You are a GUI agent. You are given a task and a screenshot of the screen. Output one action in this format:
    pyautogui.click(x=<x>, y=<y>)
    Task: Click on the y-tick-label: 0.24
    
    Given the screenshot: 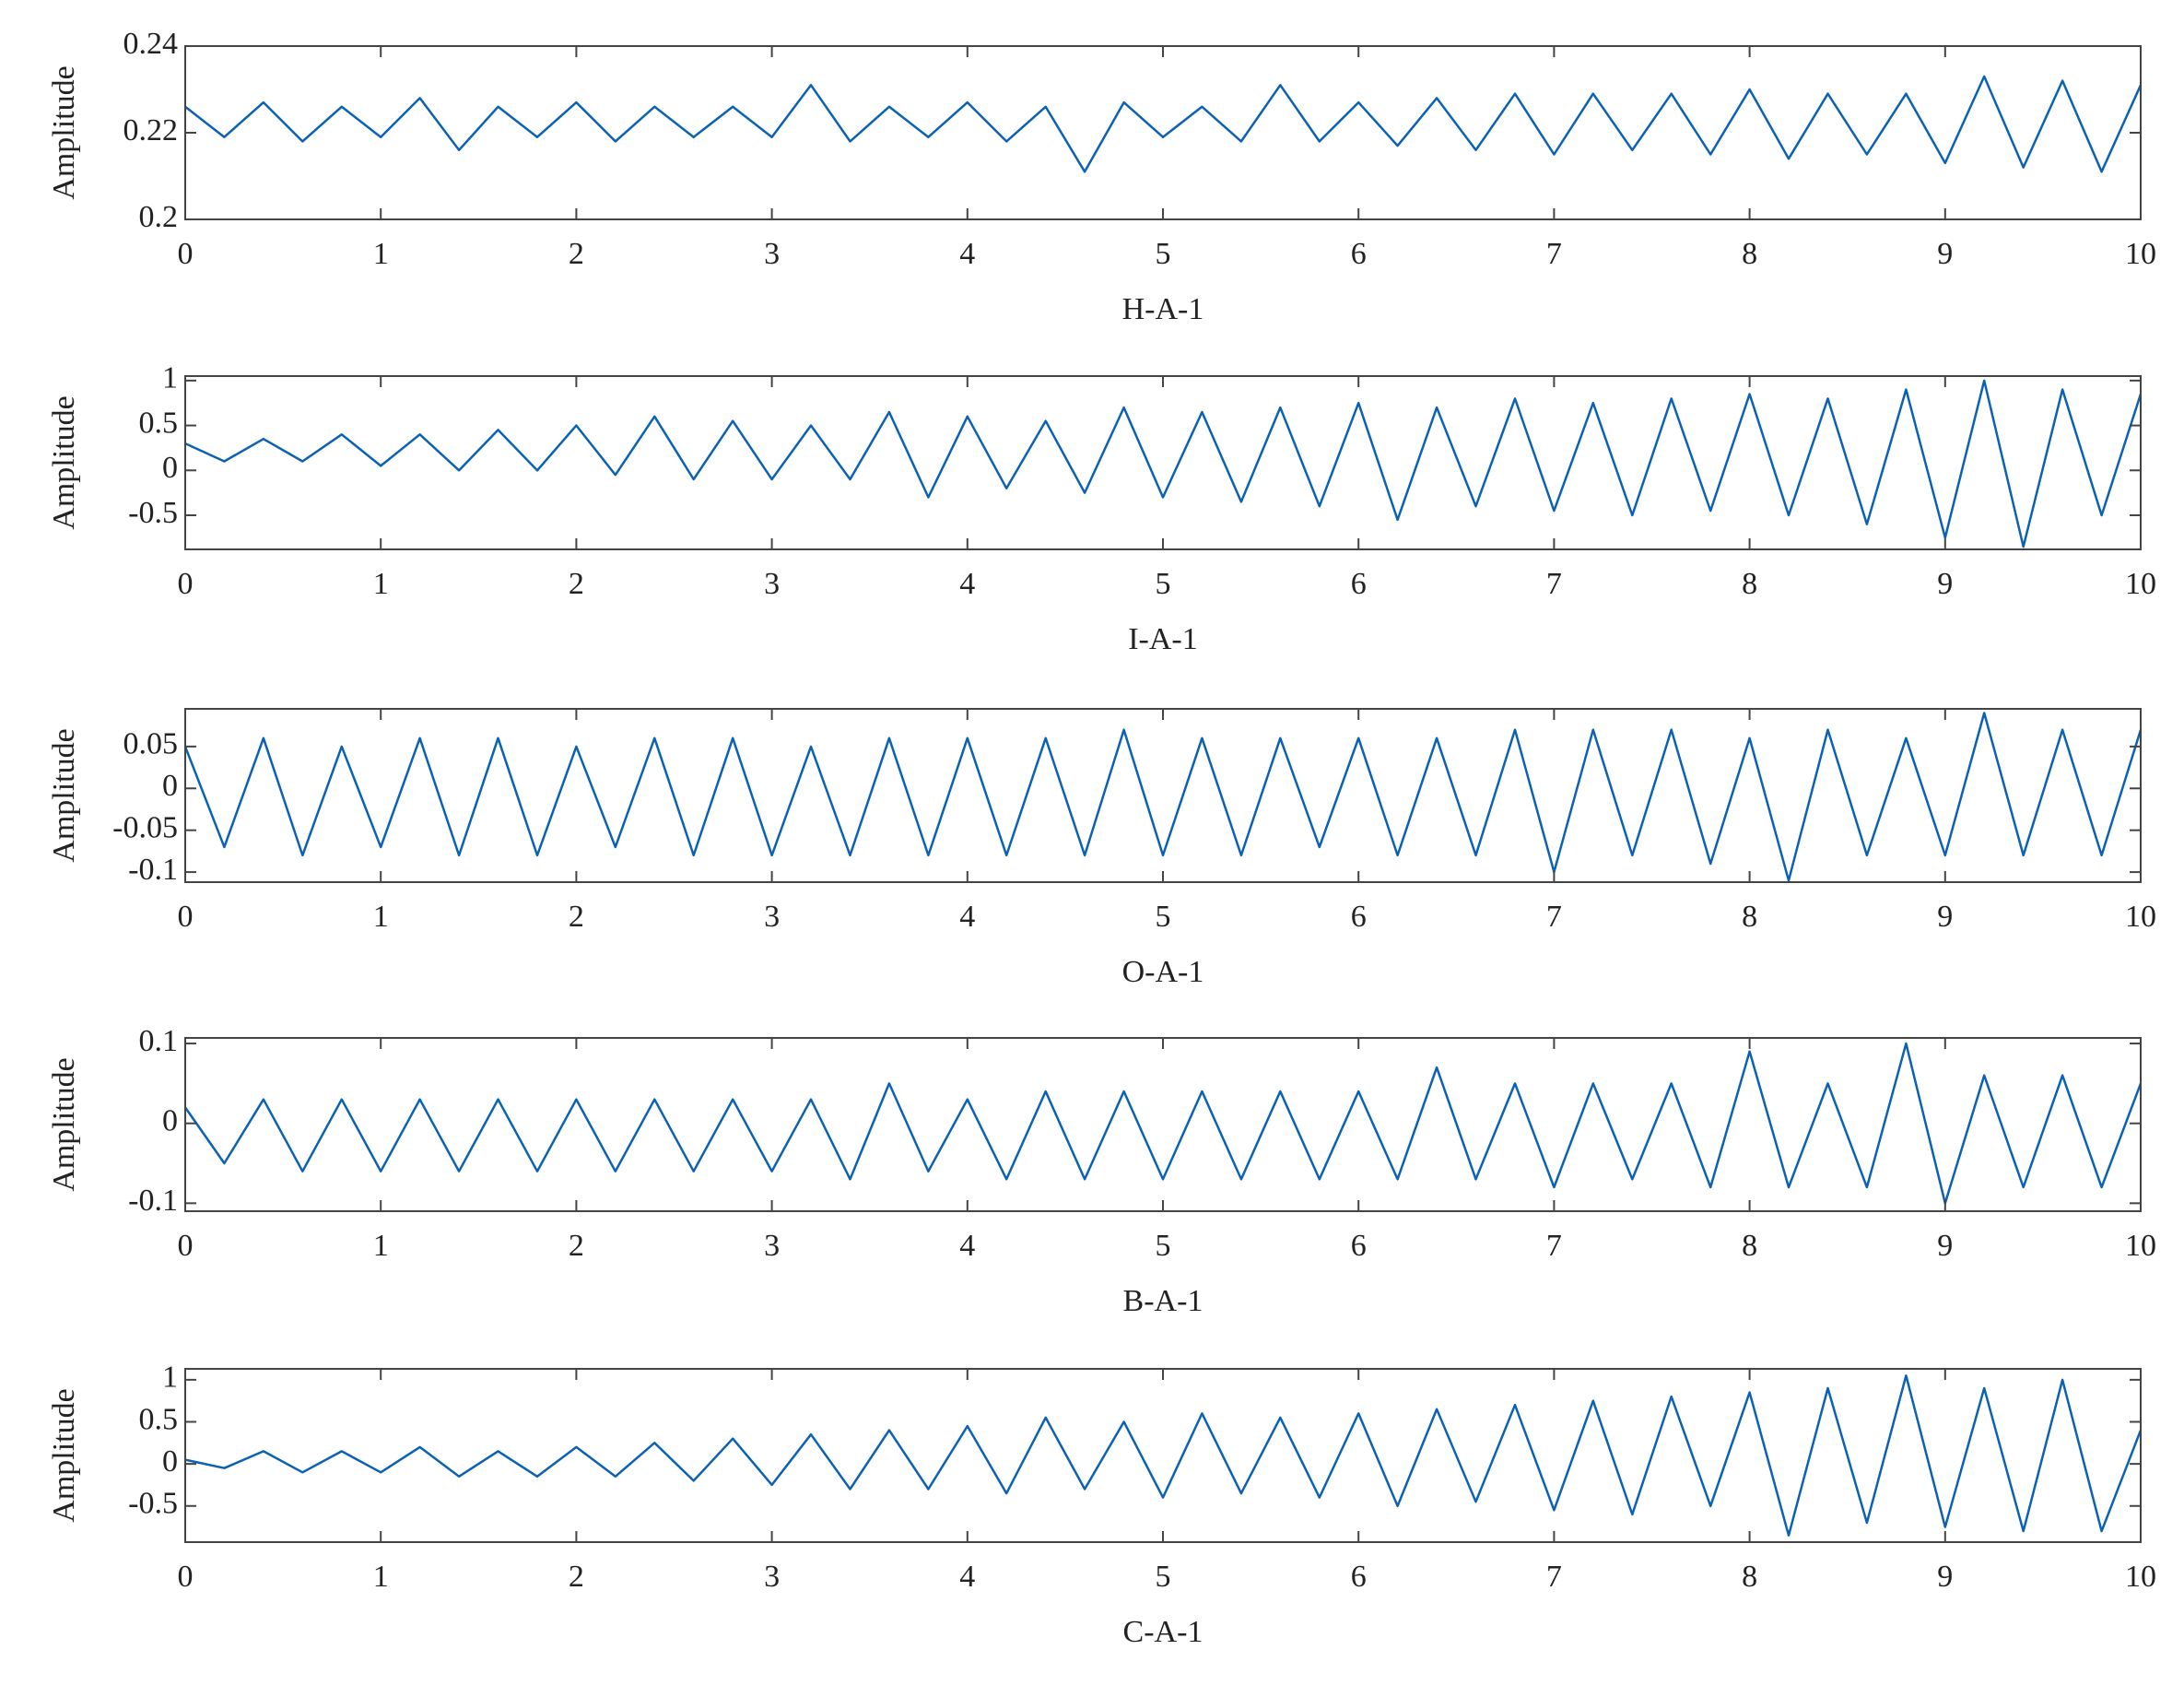 What is the action you would take?
    pyautogui.click(x=151, y=44)
    